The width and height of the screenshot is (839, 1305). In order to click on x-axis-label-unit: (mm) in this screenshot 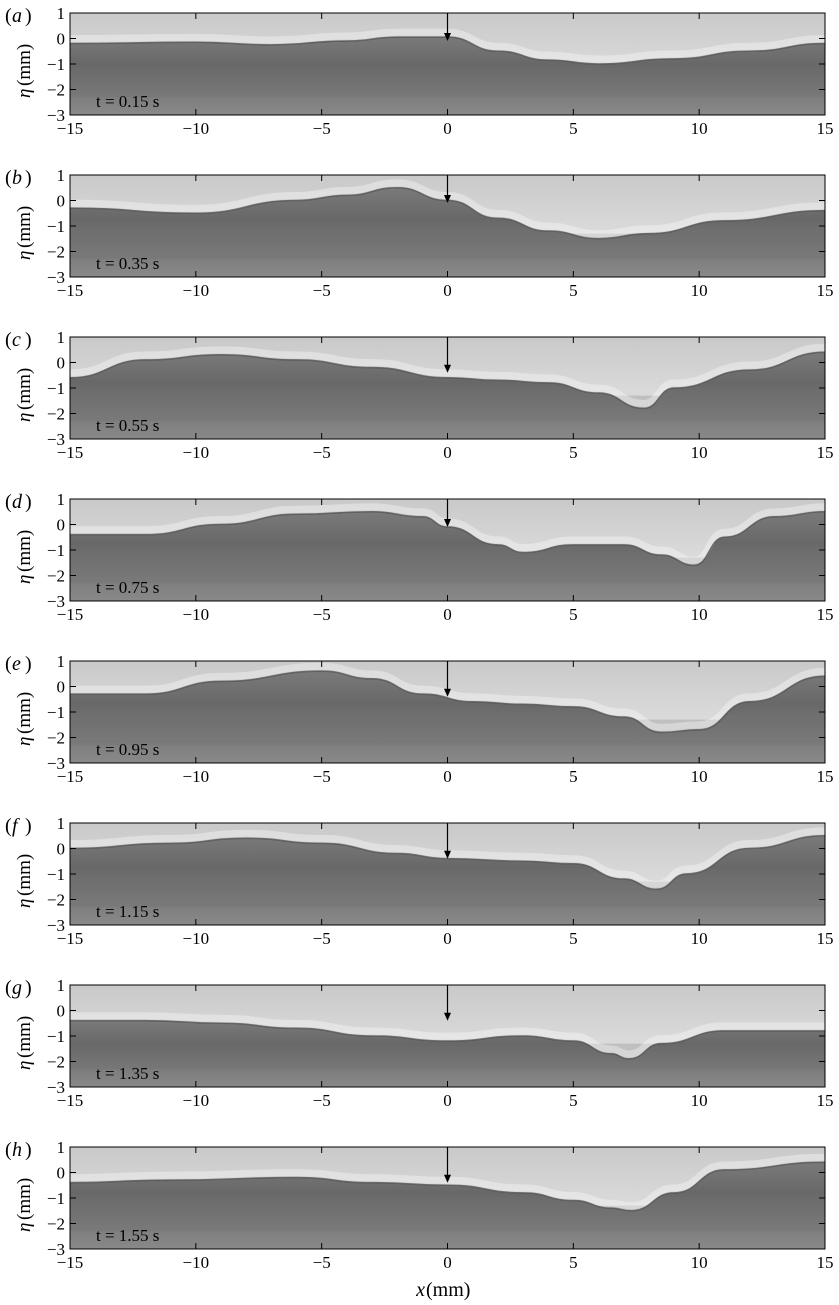, I will do `click(448, 1290)`.